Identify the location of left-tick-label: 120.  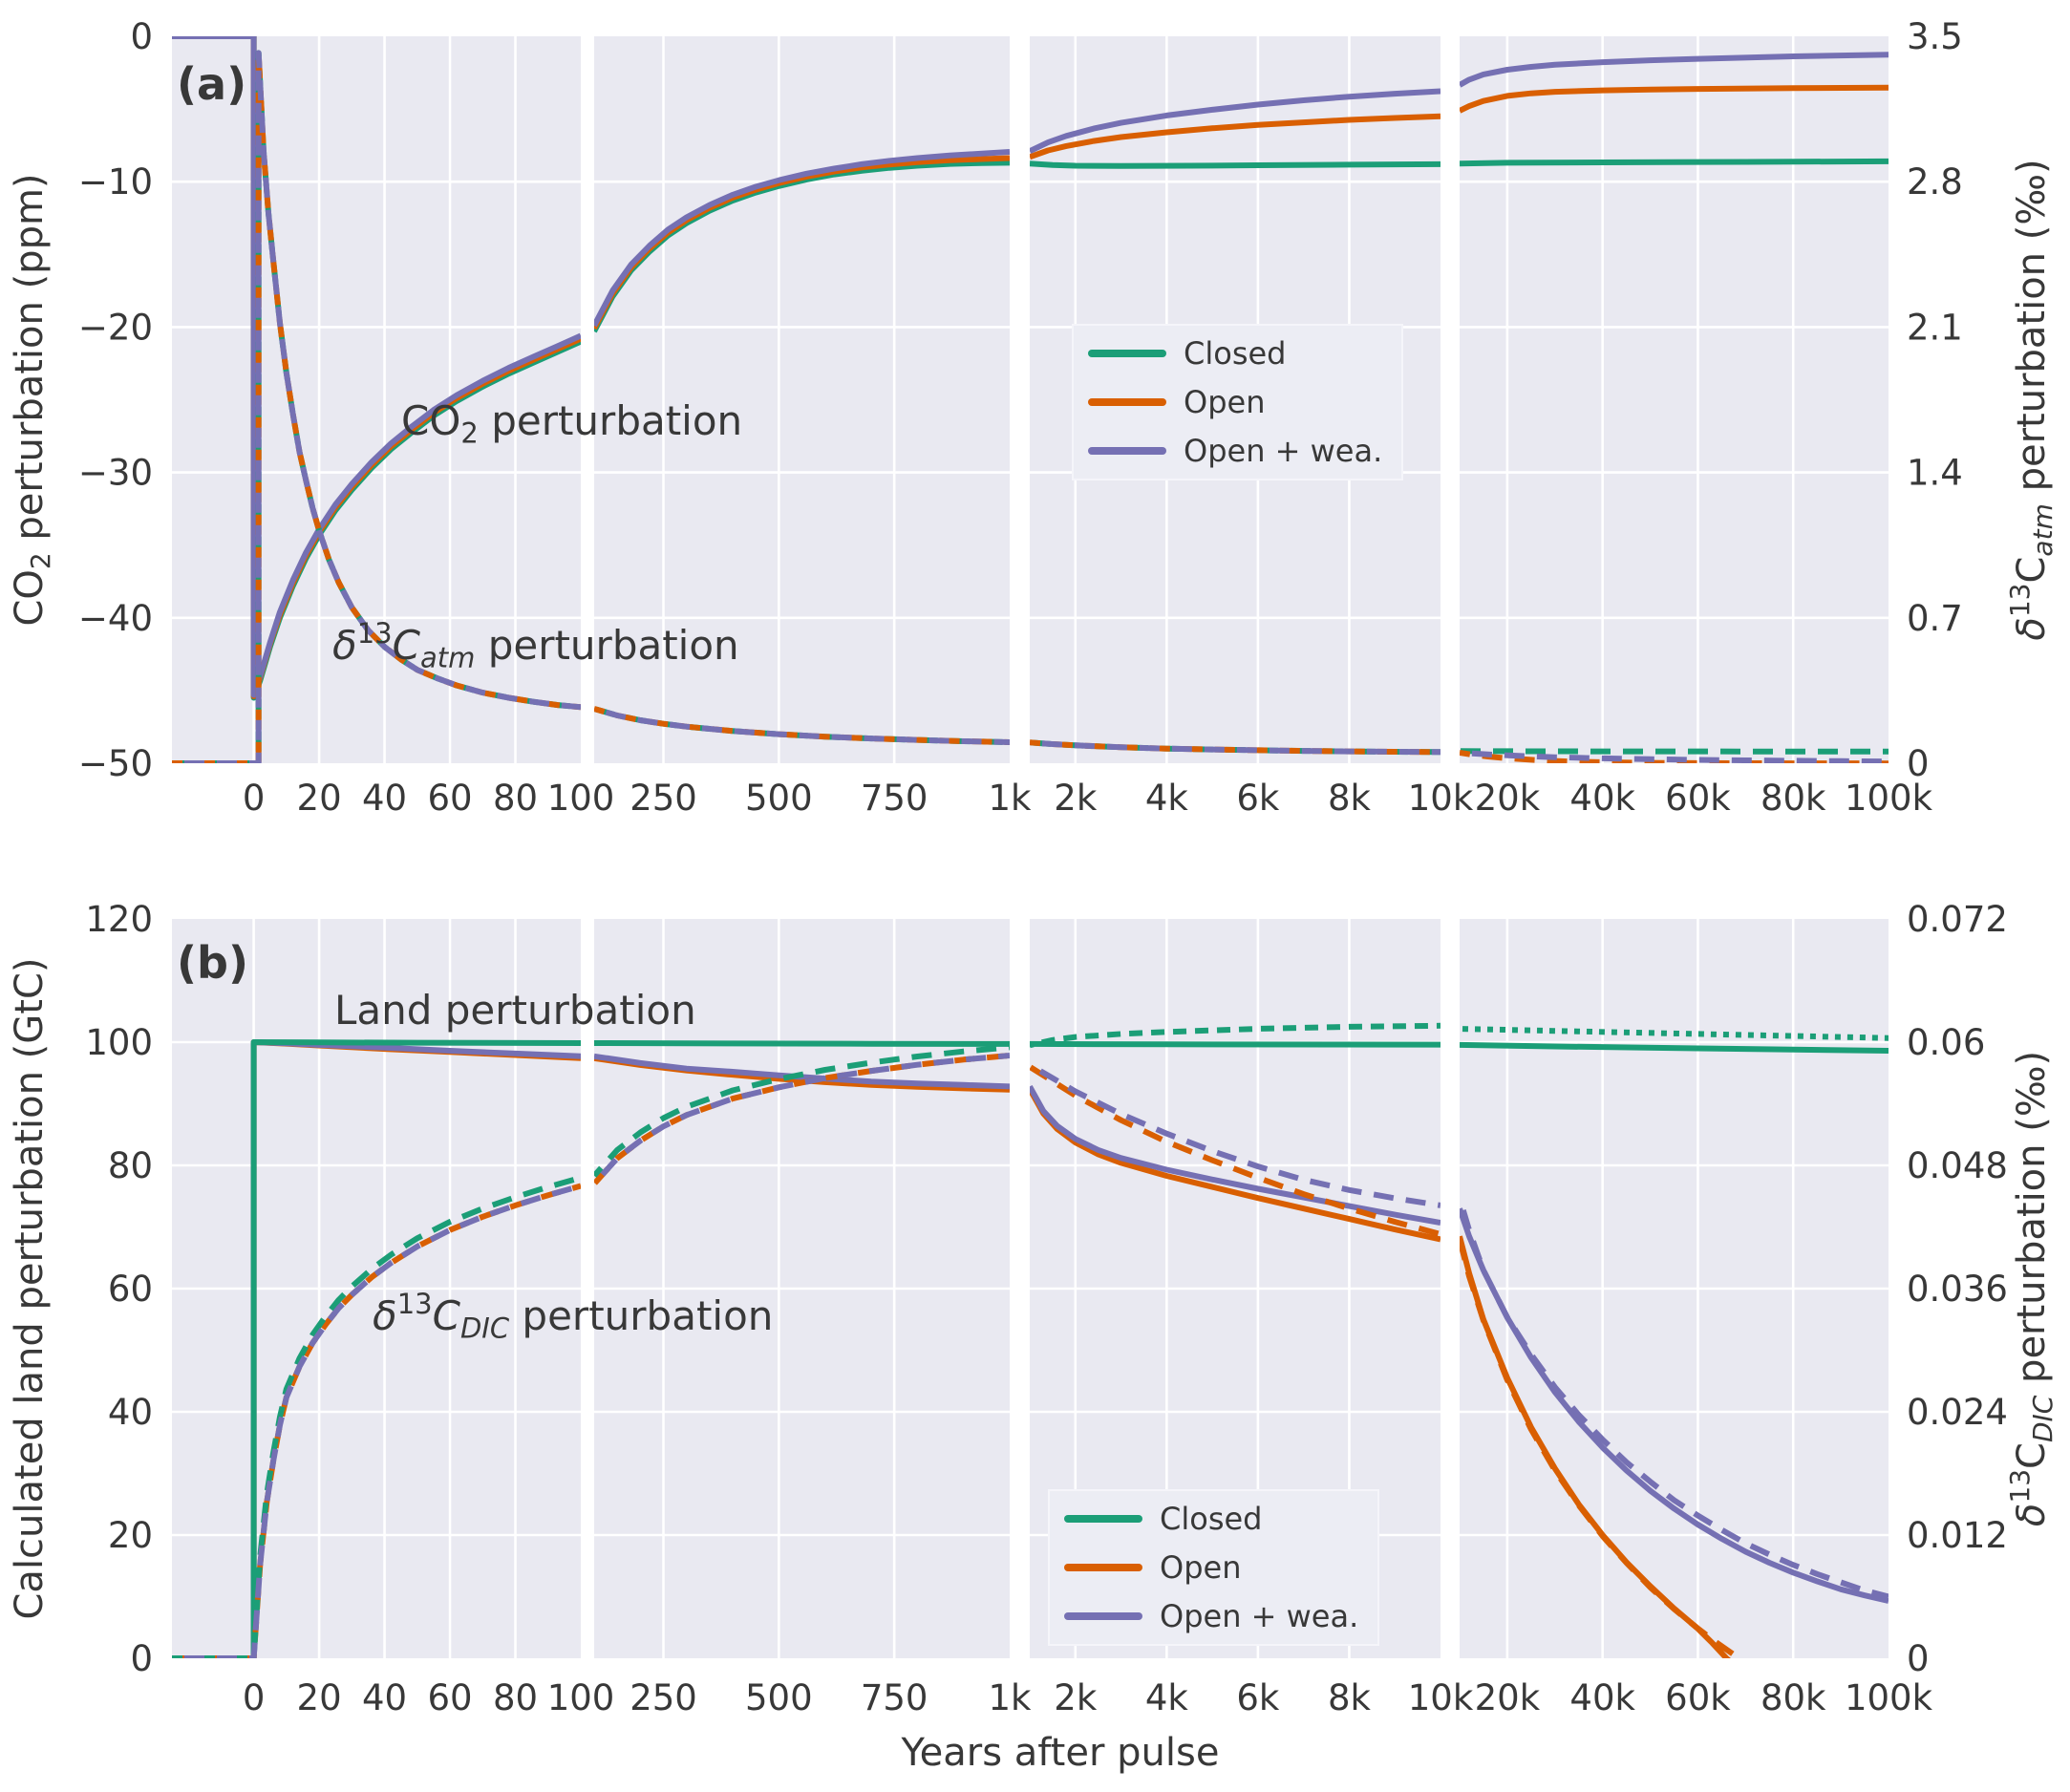
(119, 919).